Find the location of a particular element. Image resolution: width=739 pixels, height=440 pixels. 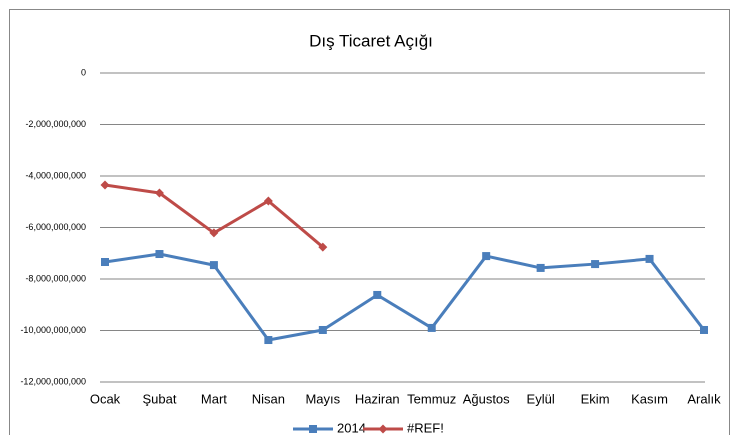

y-tick-label: -8,000,000,000 is located at coordinates (55, 278).